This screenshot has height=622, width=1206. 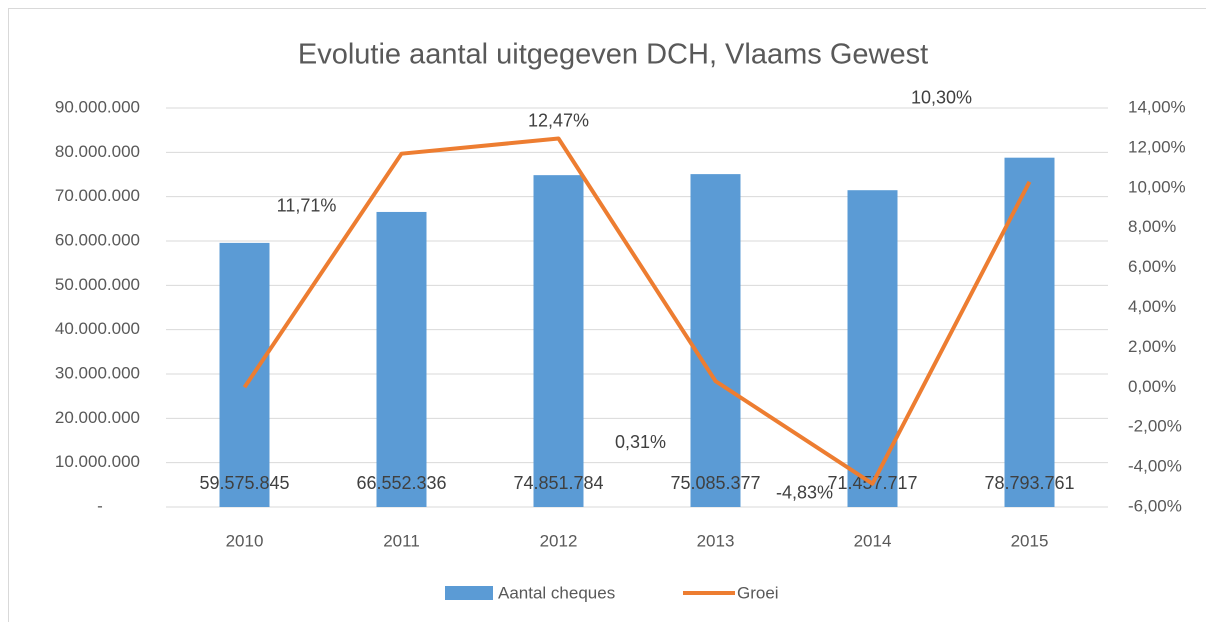 I want to click on y2-tick-label: 4,00%, so click(x=1152, y=306).